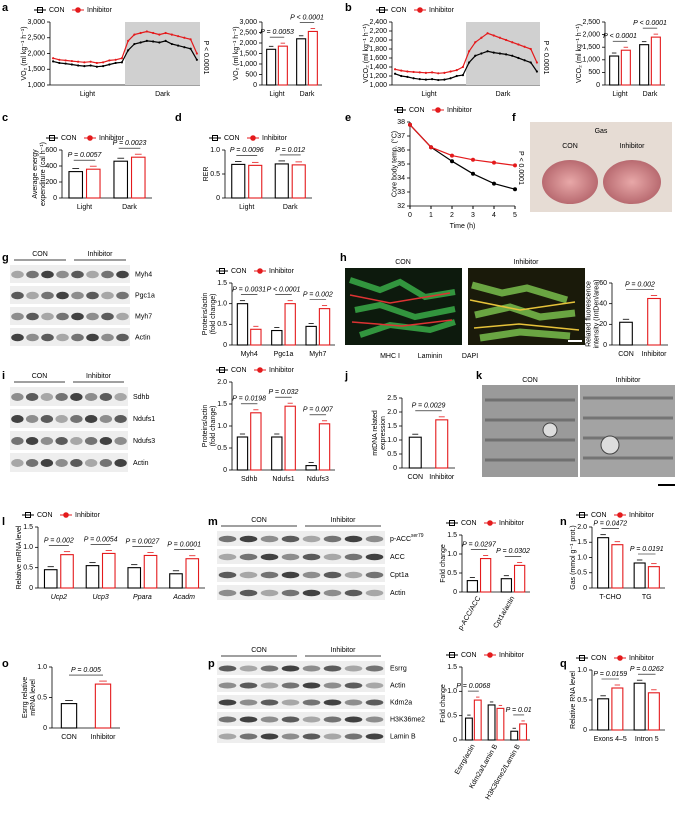 The width and height of the screenshot is (685, 816). What do you see at coordinates (647, 669) in the screenshot?
I see `p-value: P = 0.0262` at bounding box center [647, 669].